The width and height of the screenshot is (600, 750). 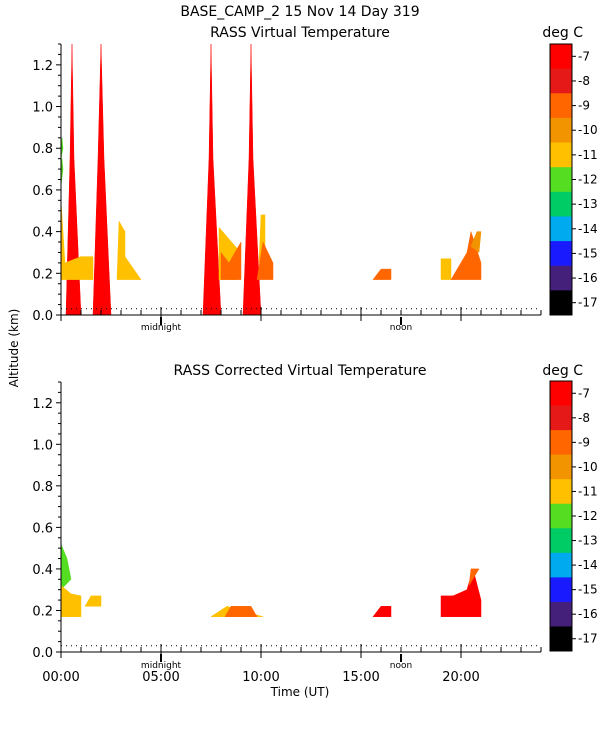 I want to click on panel-title: RASS Virtual Temperature, so click(x=300, y=33).